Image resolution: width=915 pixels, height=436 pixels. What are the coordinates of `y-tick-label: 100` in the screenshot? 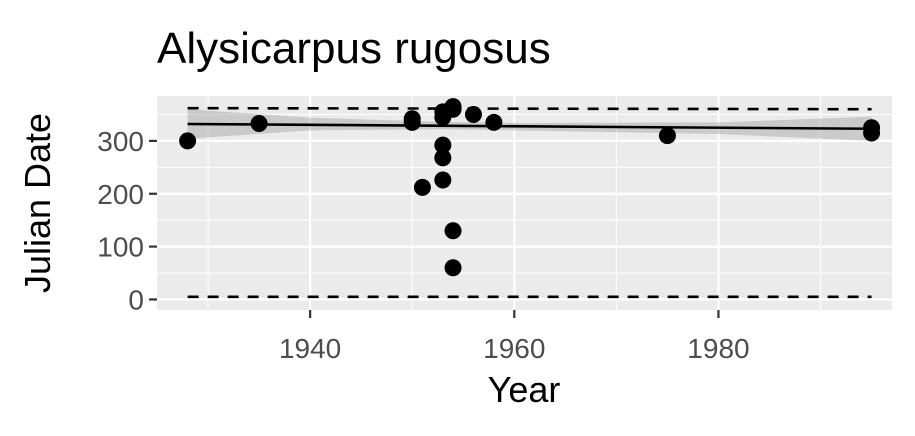 It's located at (120, 247).